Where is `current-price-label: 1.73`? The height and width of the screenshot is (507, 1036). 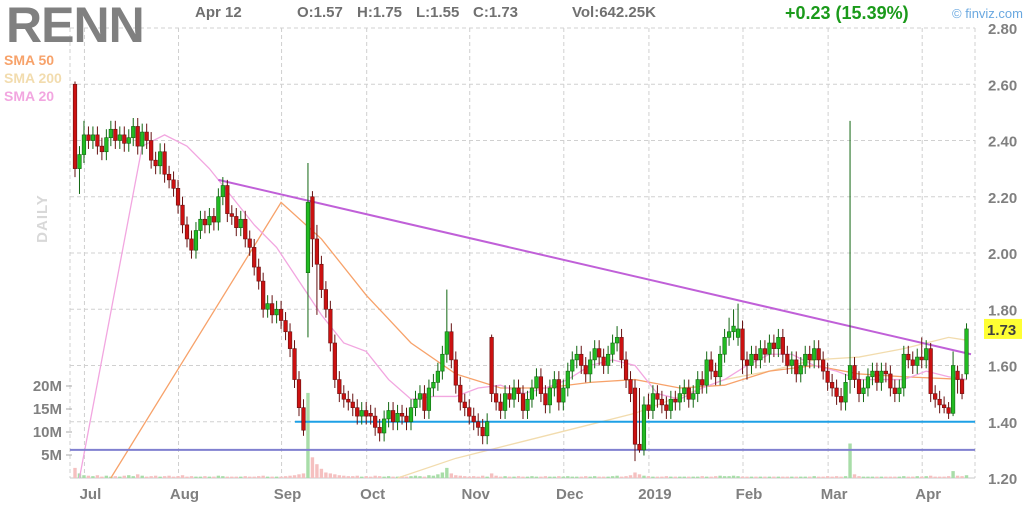 current-price-label: 1.73 is located at coordinates (1001, 330).